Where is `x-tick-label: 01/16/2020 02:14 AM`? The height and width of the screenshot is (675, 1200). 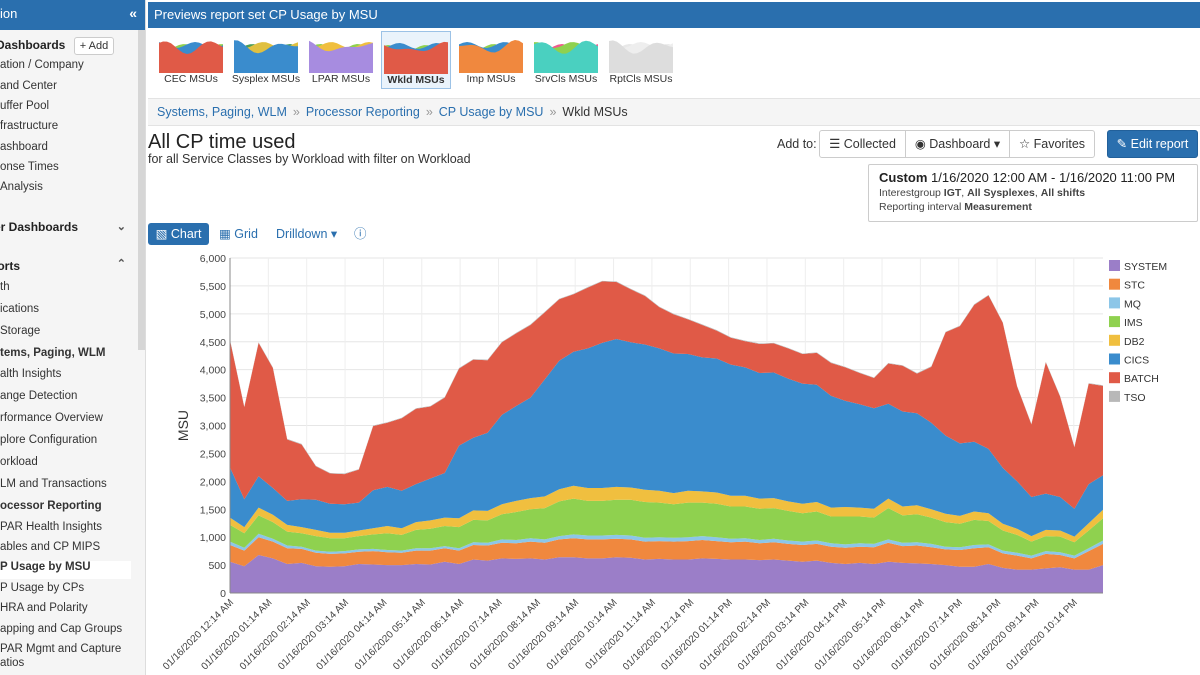 x-tick-label: 01/16/2020 02:14 AM is located at coordinates (275, 634).